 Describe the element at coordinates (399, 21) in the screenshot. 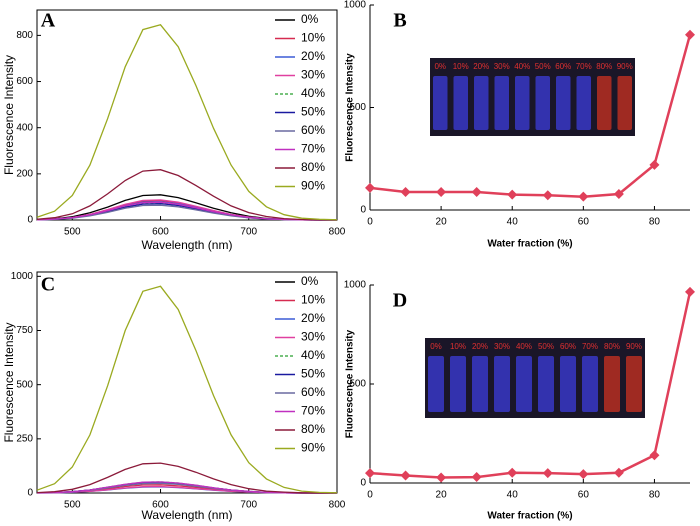

I see `panel-label: B` at that location.